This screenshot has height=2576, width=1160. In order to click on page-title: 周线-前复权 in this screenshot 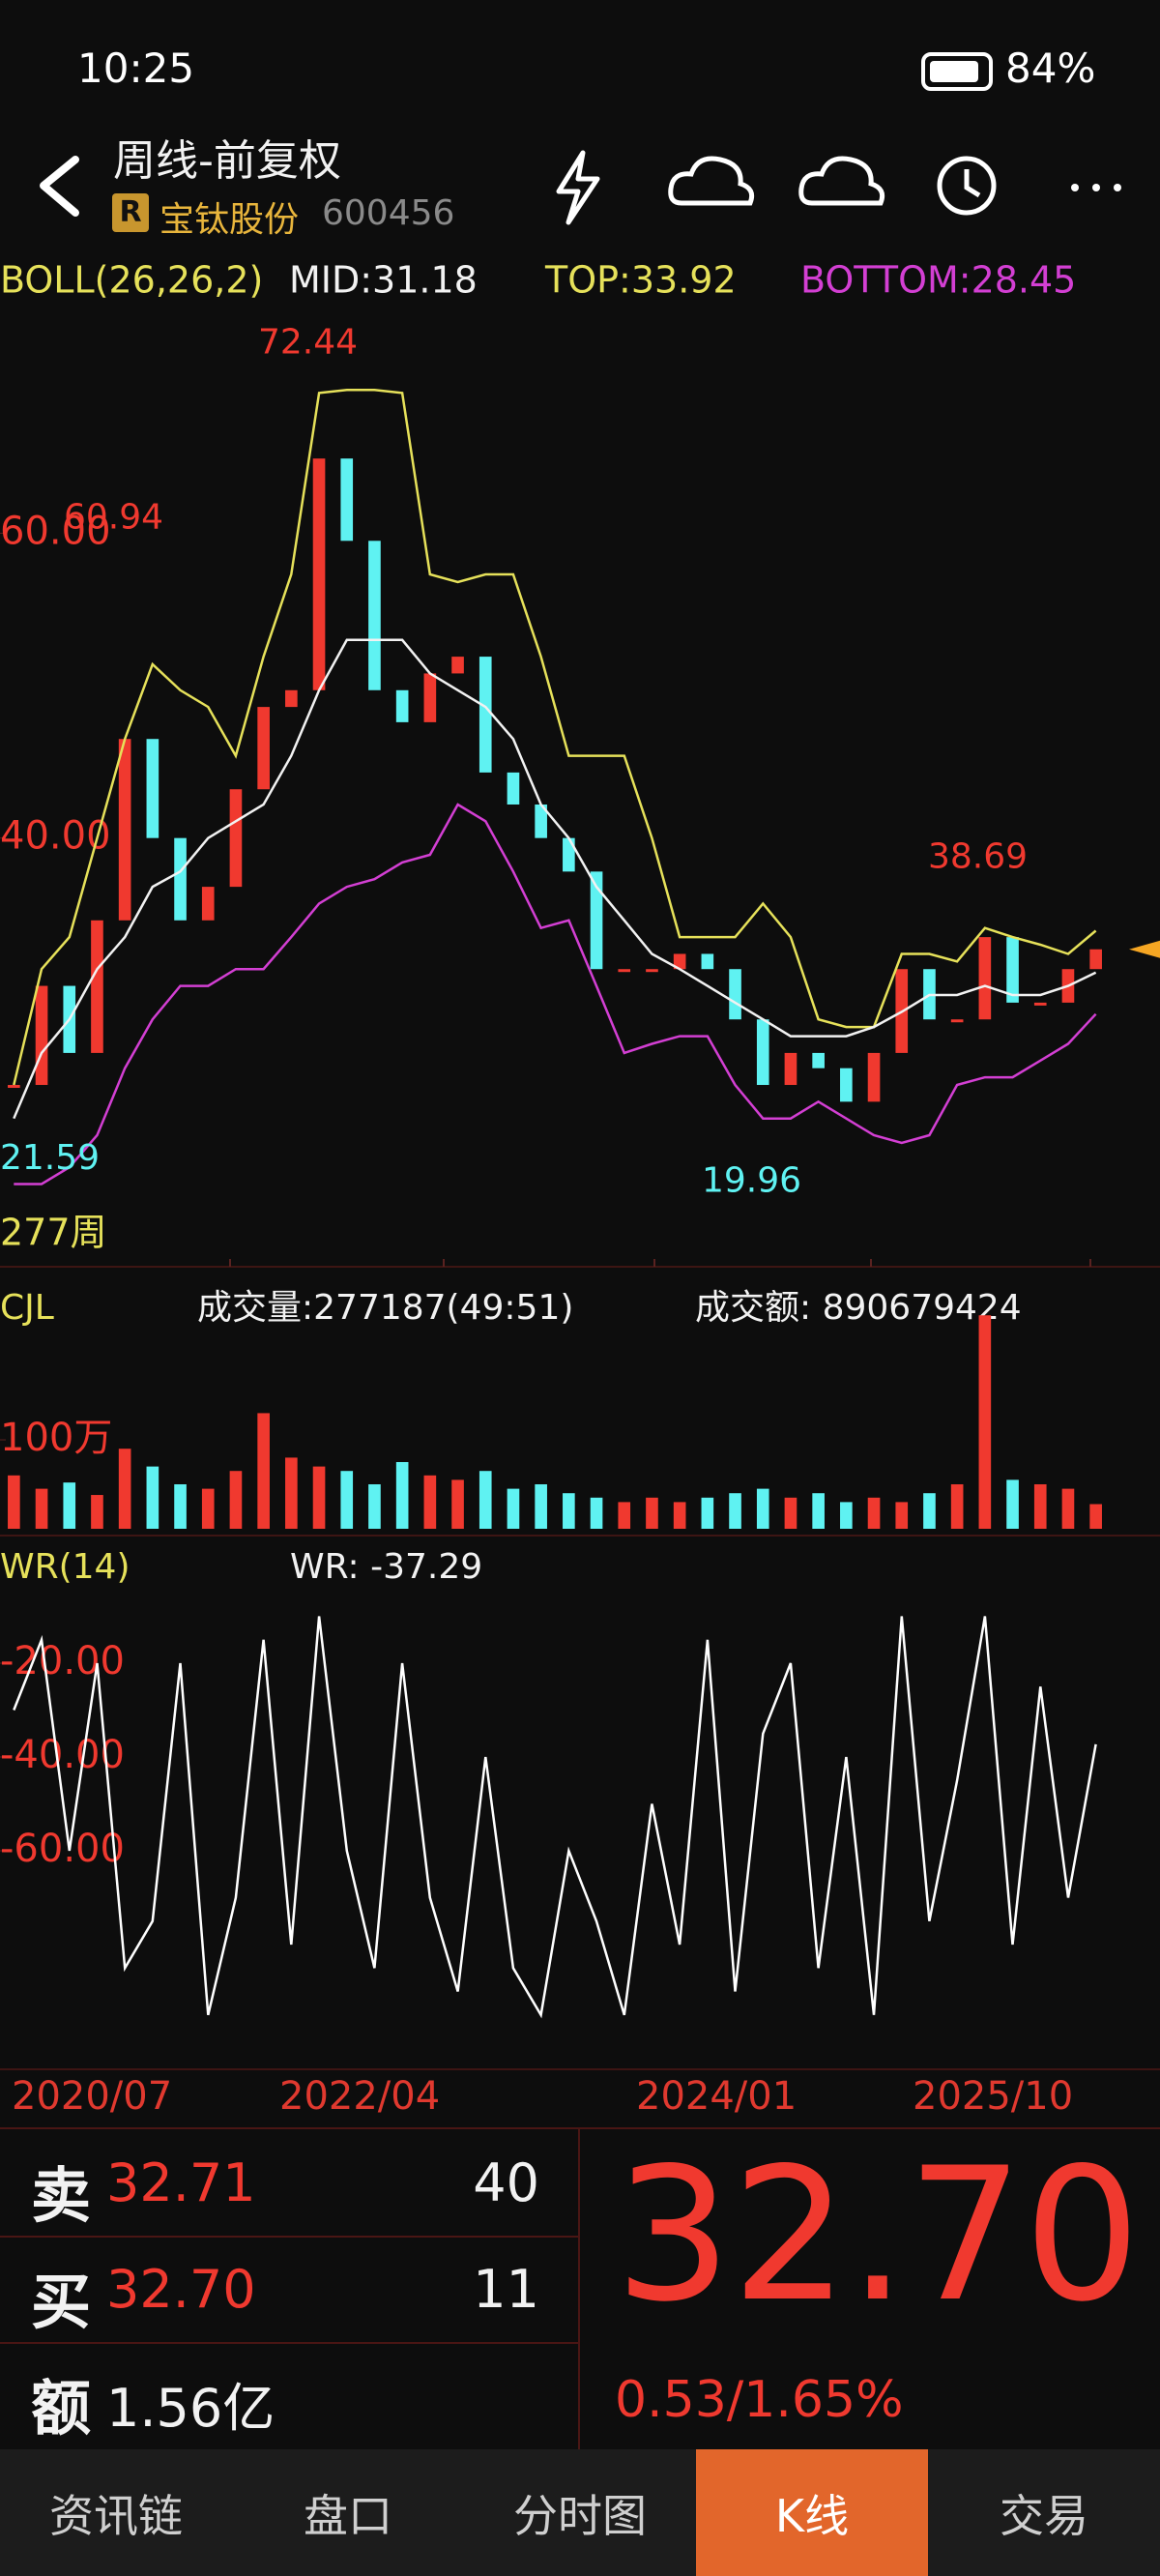, I will do `click(227, 161)`.